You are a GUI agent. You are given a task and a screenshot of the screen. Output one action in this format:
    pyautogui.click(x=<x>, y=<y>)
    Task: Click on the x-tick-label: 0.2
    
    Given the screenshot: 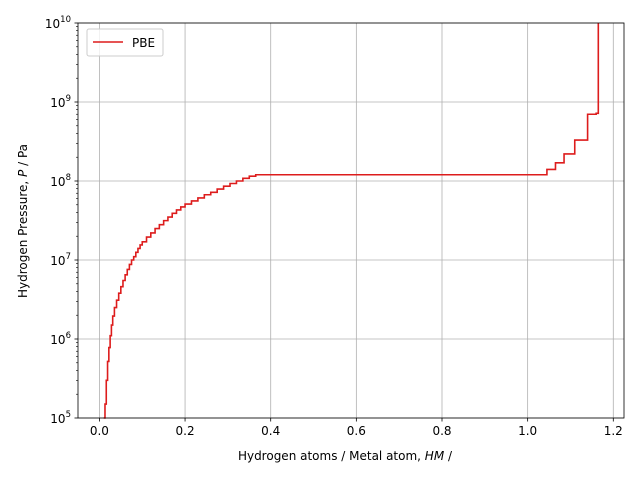 What is the action you would take?
    pyautogui.click(x=185, y=431)
    